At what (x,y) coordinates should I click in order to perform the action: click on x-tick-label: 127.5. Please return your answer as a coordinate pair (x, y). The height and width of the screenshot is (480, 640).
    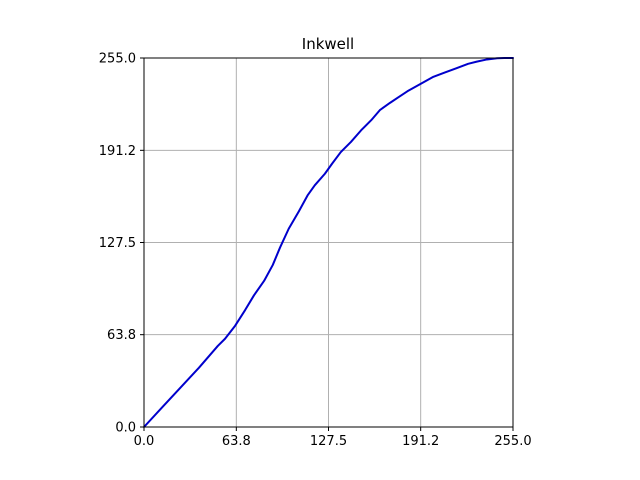
    Looking at the image, I should click on (328, 441).